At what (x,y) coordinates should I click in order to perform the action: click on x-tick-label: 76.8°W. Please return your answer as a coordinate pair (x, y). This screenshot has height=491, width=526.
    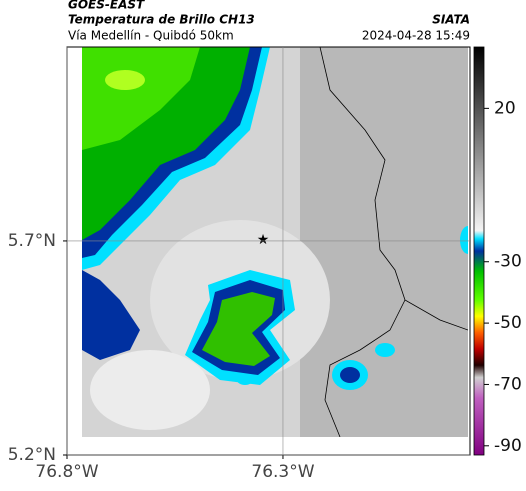
    Looking at the image, I should click on (66, 472).